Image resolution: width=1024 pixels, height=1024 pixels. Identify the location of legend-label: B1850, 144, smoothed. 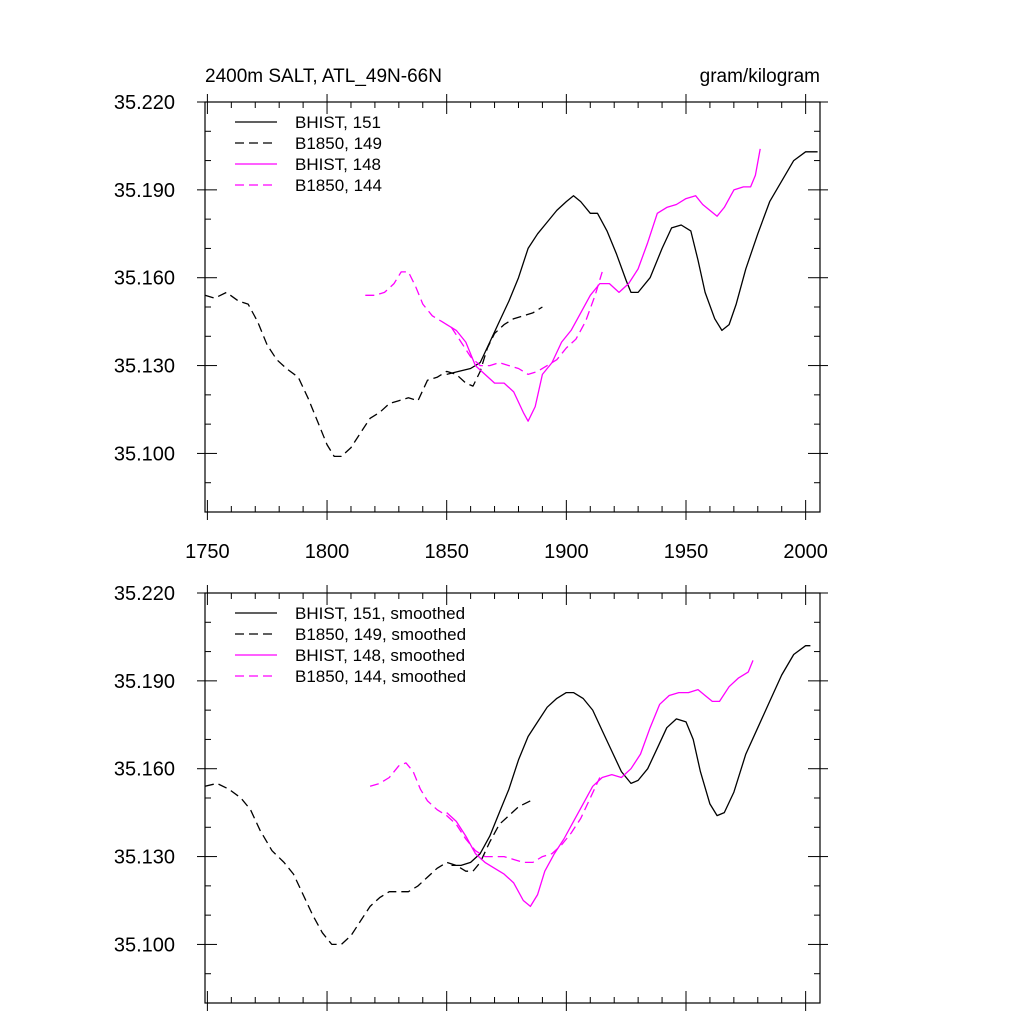
(380, 676).